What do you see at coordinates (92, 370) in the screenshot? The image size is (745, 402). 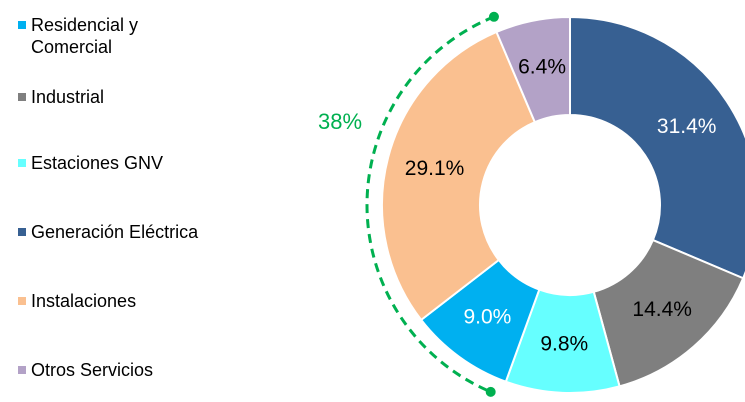 I see `legend-label: Otros Servicios` at bounding box center [92, 370].